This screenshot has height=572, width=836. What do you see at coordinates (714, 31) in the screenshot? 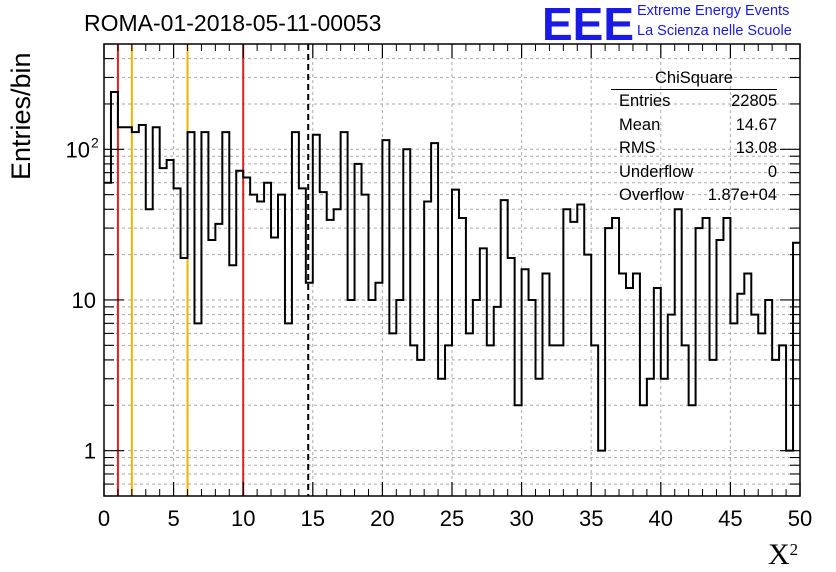
I see `brand-line-2: La Scienza nelle Scuole` at bounding box center [714, 31].